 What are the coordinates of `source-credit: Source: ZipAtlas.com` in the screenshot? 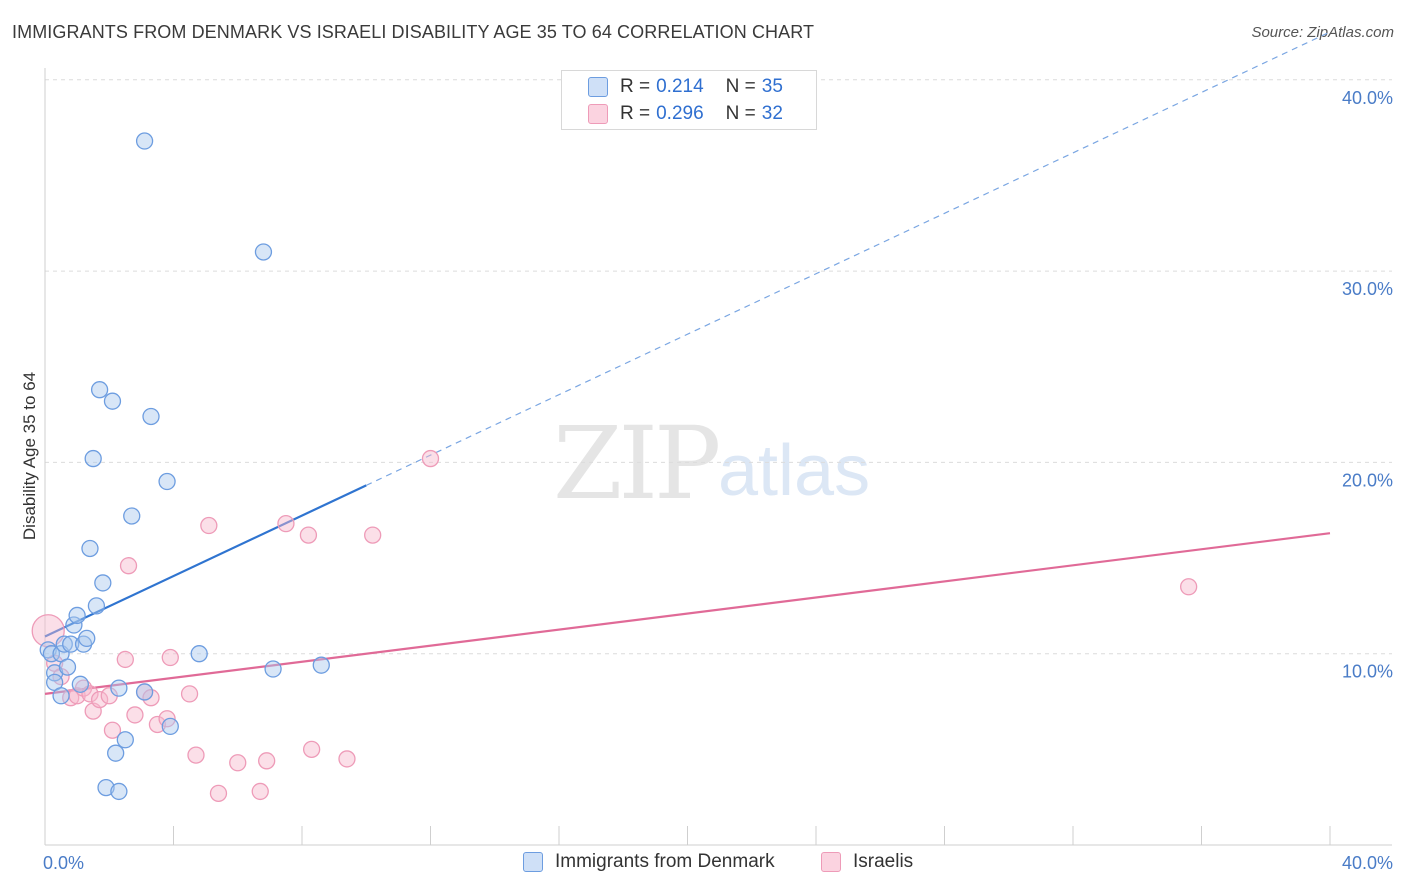 It's located at (1322, 32).